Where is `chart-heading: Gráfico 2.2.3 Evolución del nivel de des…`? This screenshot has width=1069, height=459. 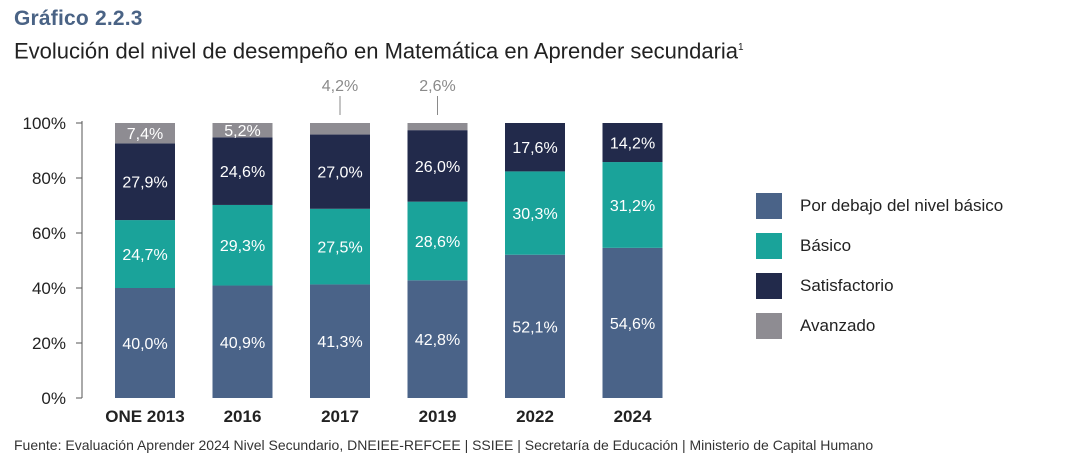 chart-heading: Gráfico 2.2.3 Evolución del nivel de des… is located at coordinates (379, 35).